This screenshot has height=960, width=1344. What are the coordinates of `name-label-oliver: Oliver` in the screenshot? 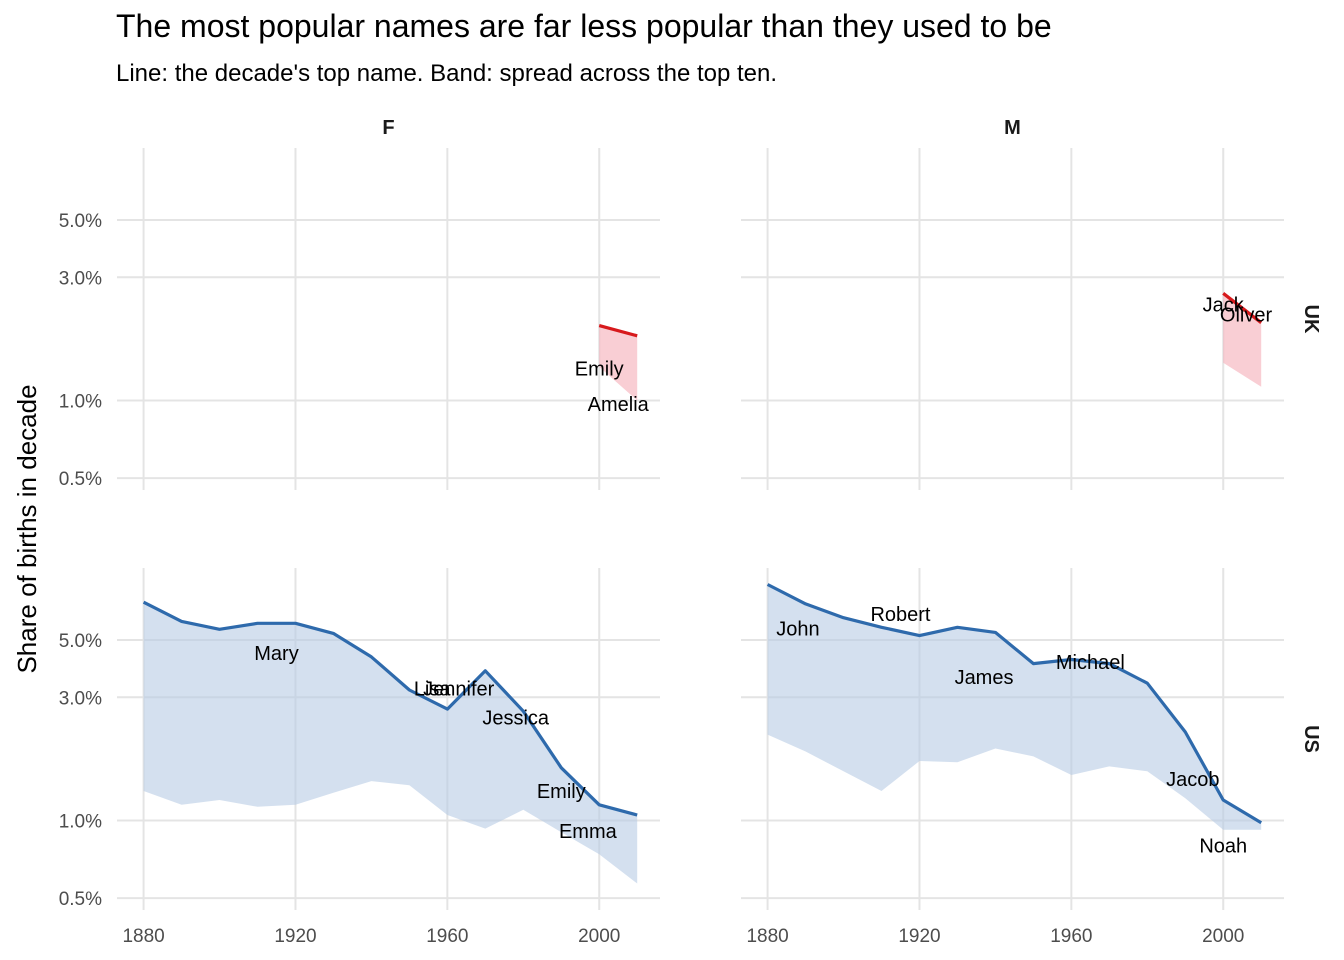 It's located at (1246, 316).